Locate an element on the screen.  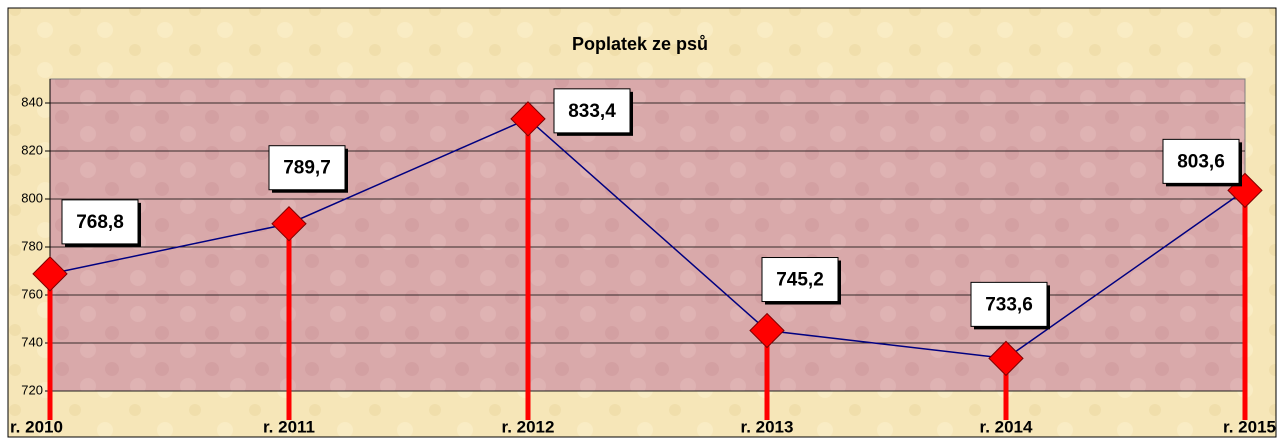
data-label: 768,8 is located at coordinates (100, 222).